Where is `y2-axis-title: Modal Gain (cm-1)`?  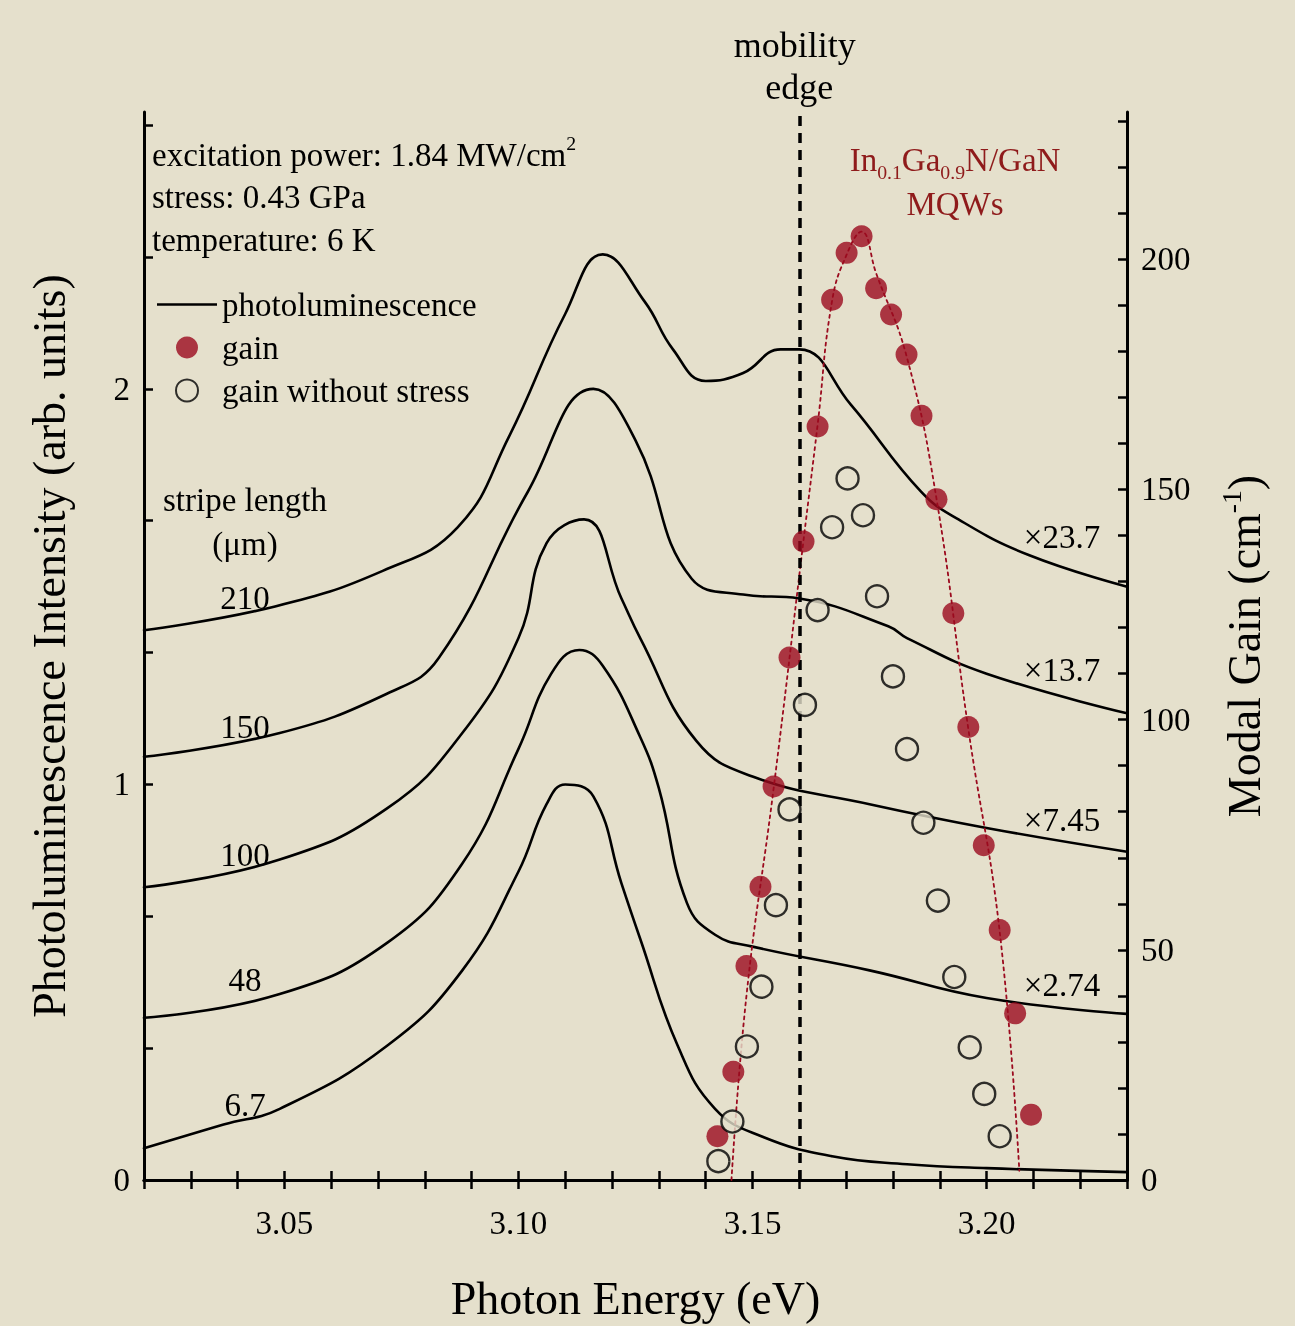 y2-axis-title: Modal Gain (cm-1) is located at coordinates (1243, 646).